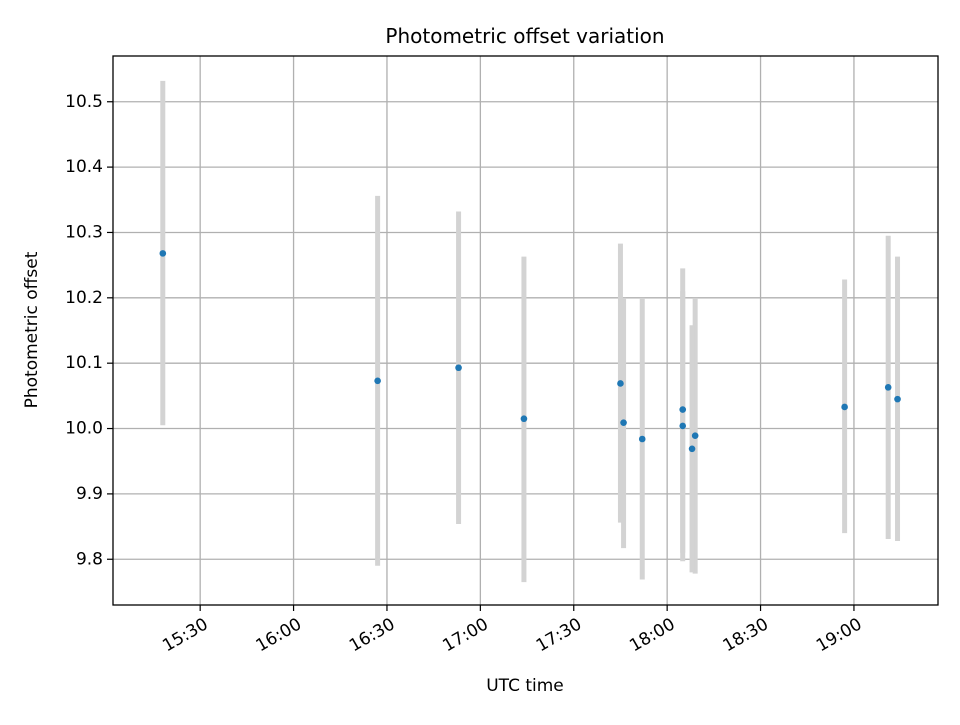 This screenshot has width=960, height=725. Describe the element at coordinates (525, 686) in the screenshot. I see `x-axis-label: UTC time` at that location.